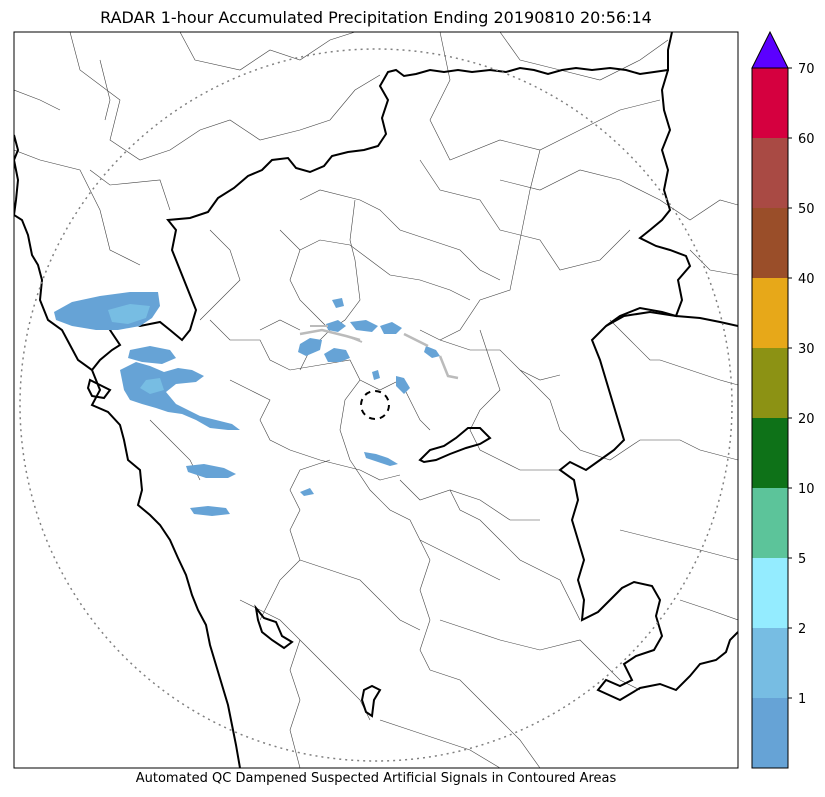 The height and width of the screenshot is (797, 825). I want to click on colorbar-tick-label: 70, so click(806, 69).